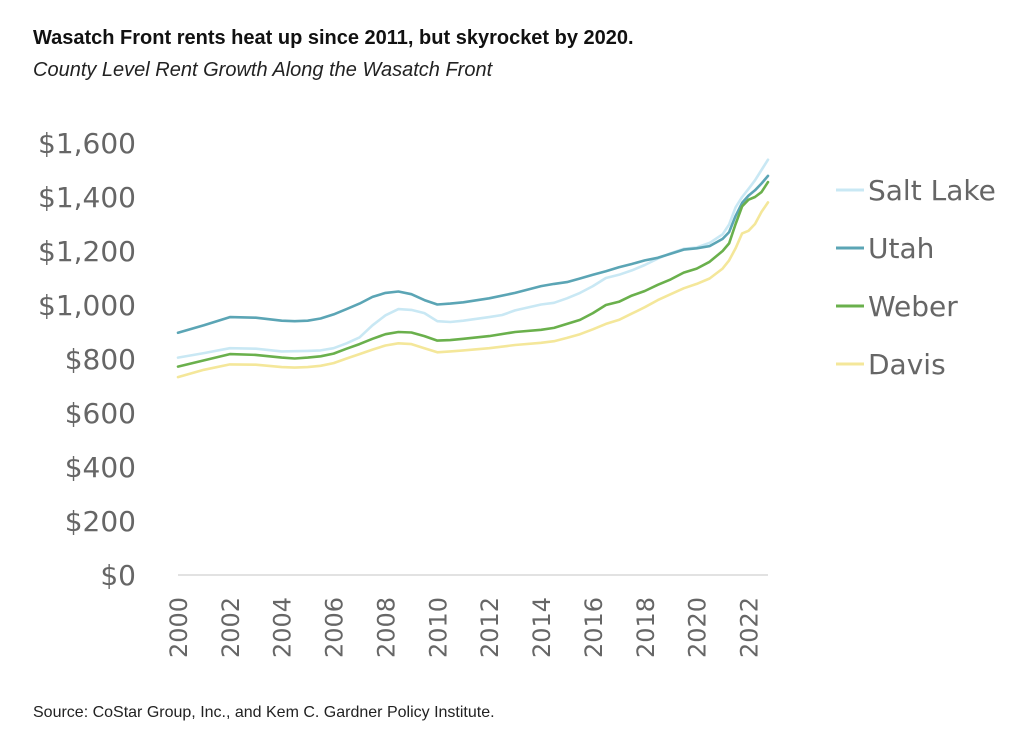 This screenshot has width=1024, height=746. I want to click on x-tick-label: 2018, so click(646, 627).